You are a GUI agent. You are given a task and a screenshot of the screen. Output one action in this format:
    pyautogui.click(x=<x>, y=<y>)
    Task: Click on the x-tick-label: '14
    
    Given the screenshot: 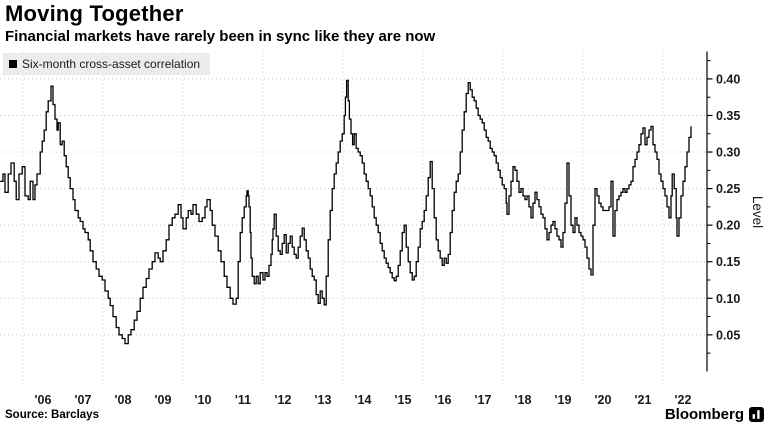 What is the action you would take?
    pyautogui.click(x=363, y=400)
    